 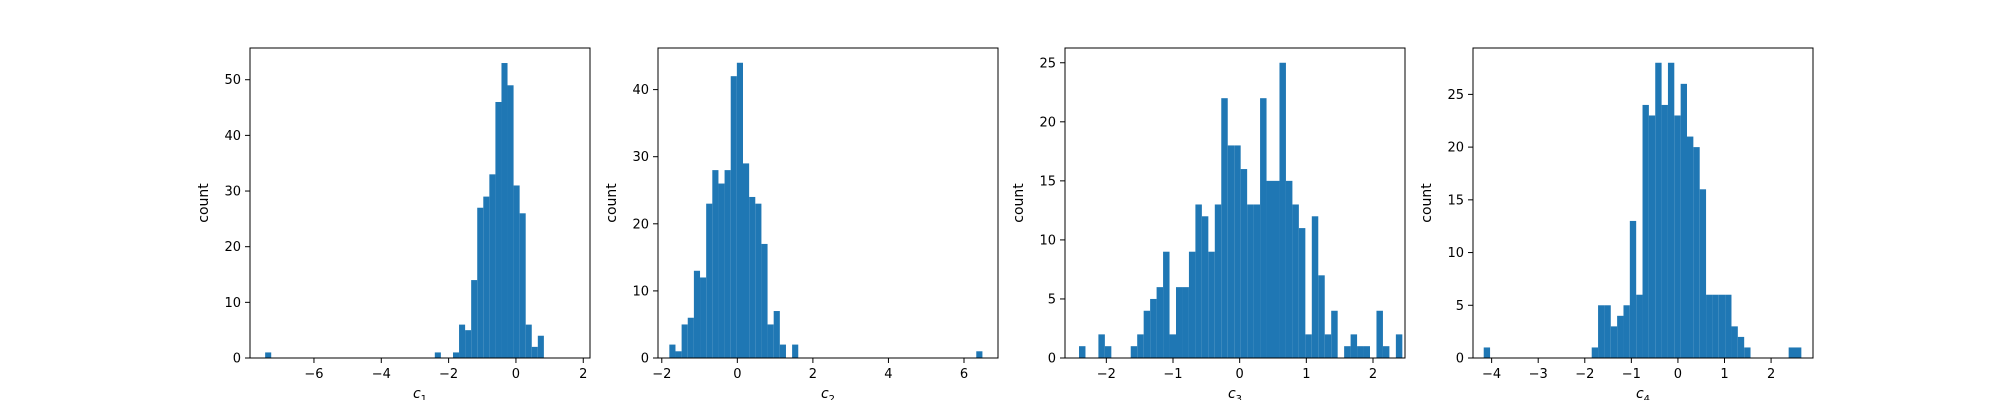 I want to click on x-tick-label: 2, so click(x=1771, y=374).